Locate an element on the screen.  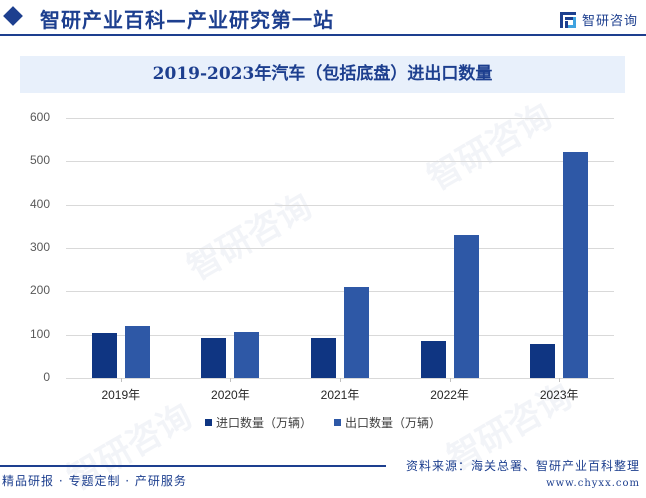
y-tick-label: 600 is located at coordinates (39, 117).